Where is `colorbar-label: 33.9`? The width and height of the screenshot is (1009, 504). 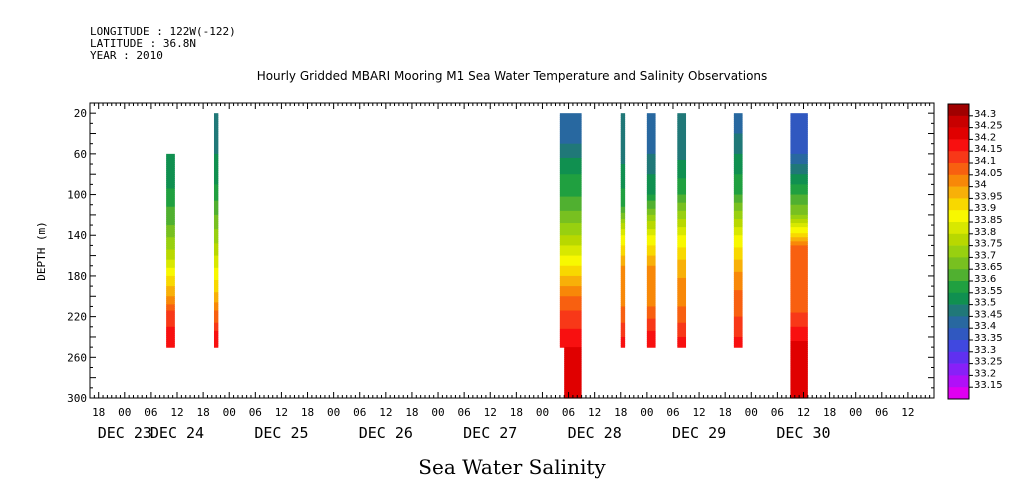 colorbar-label: 33.9 is located at coordinates (985, 208).